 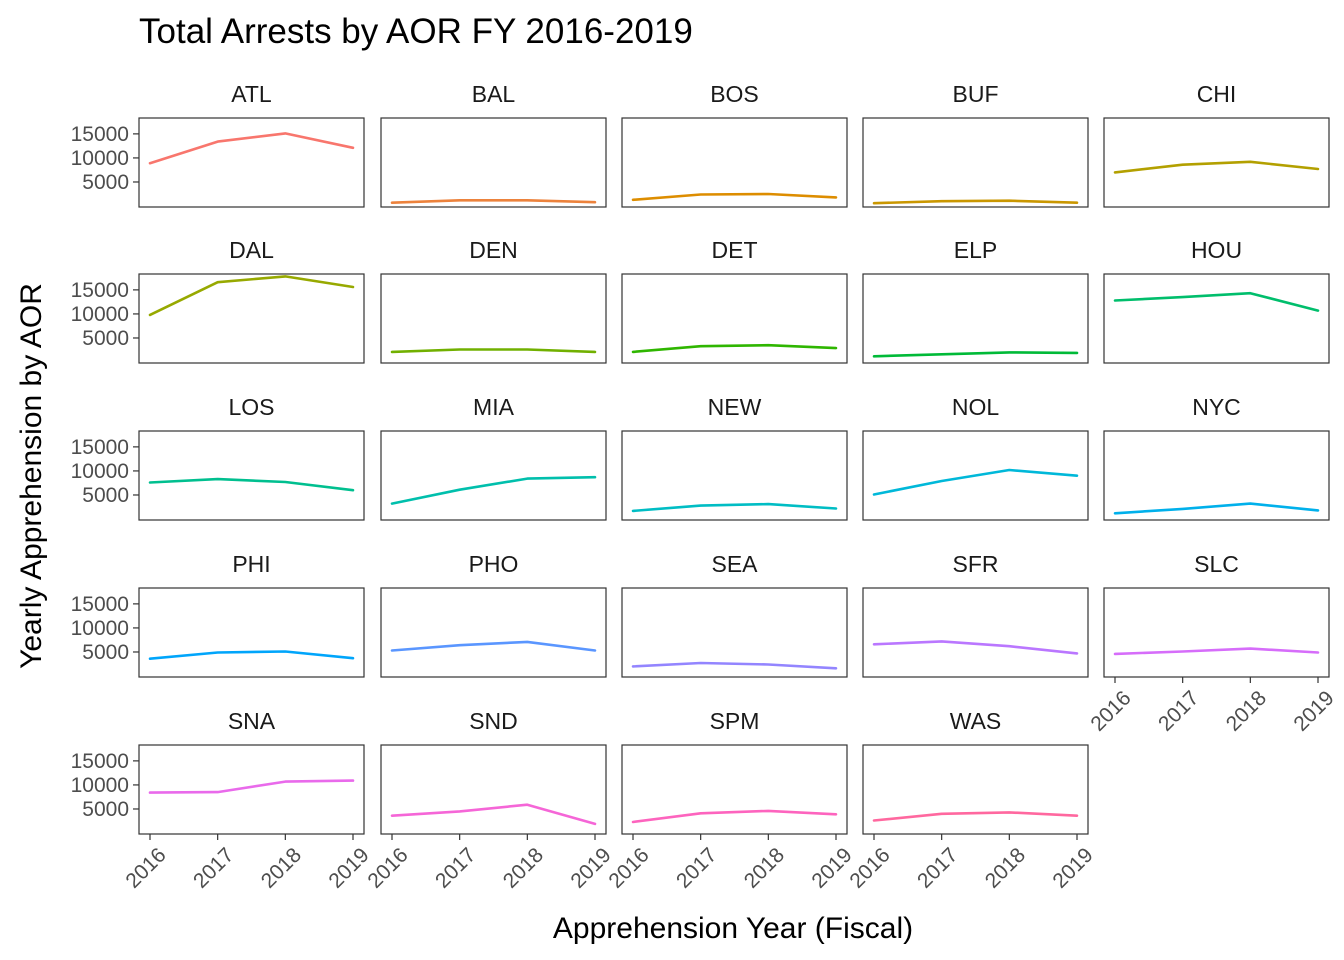 I want to click on series-line-nyc, so click(x=1216, y=508).